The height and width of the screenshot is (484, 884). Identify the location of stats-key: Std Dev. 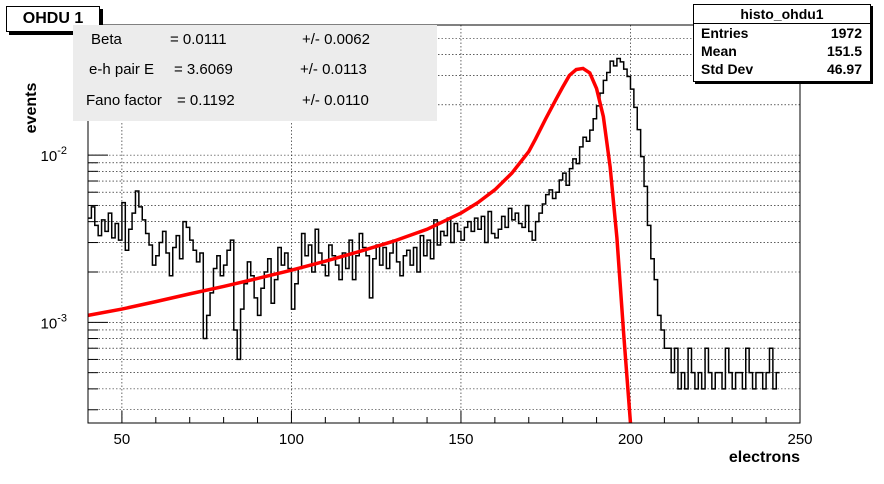
(727, 69).